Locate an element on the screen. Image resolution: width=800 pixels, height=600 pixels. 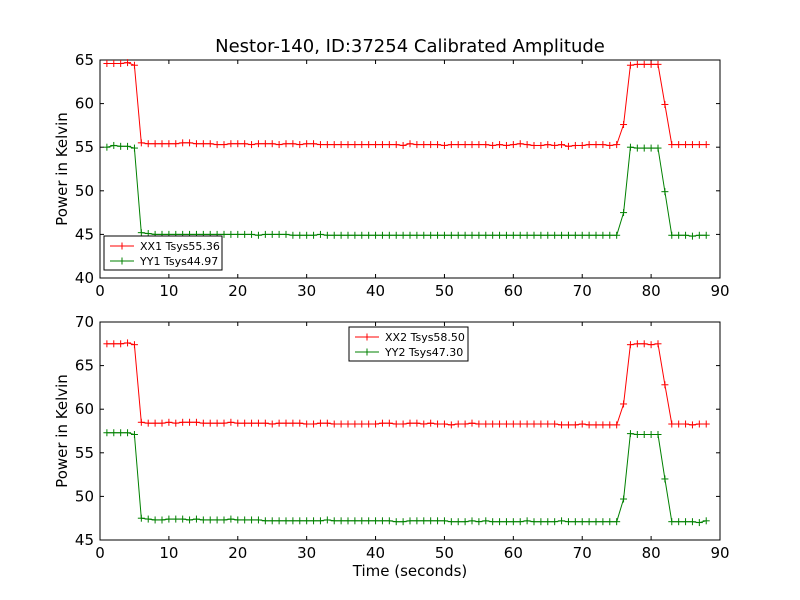
x-tick-label: 50 is located at coordinates (444, 291).